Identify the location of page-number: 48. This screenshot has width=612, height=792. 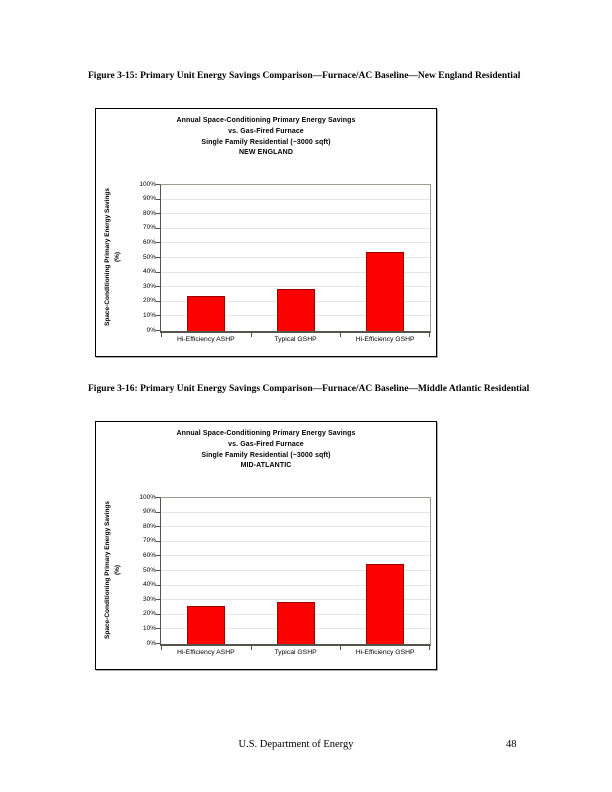
(511, 744).